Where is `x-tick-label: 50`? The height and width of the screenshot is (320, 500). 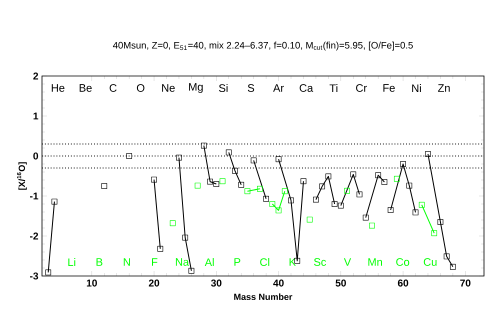
x-tick-label: 50 is located at coordinates (341, 283).